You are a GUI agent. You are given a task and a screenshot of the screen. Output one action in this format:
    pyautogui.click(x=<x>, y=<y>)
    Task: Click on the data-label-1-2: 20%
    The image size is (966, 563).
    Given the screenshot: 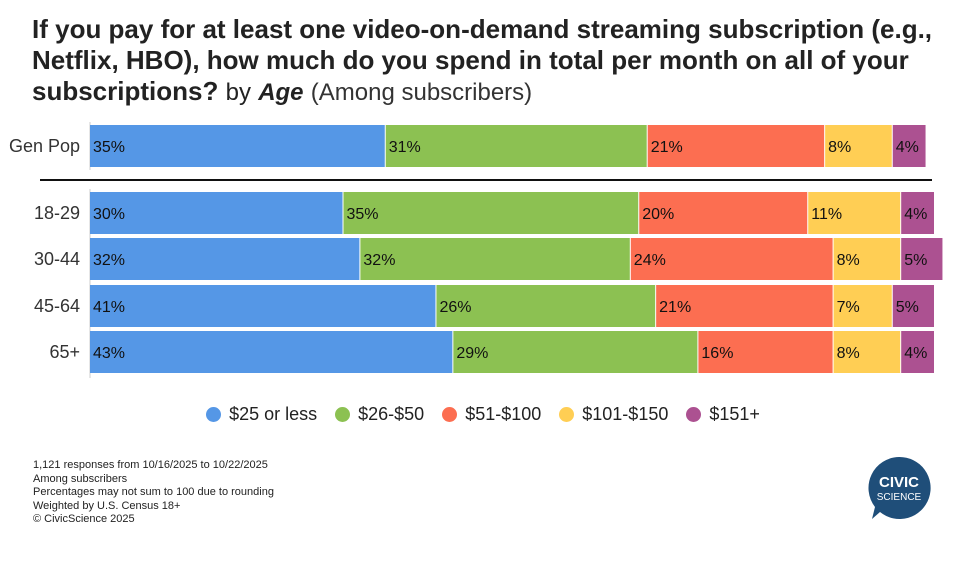 What is the action you would take?
    pyautogui.click(x=658, y=214)
    